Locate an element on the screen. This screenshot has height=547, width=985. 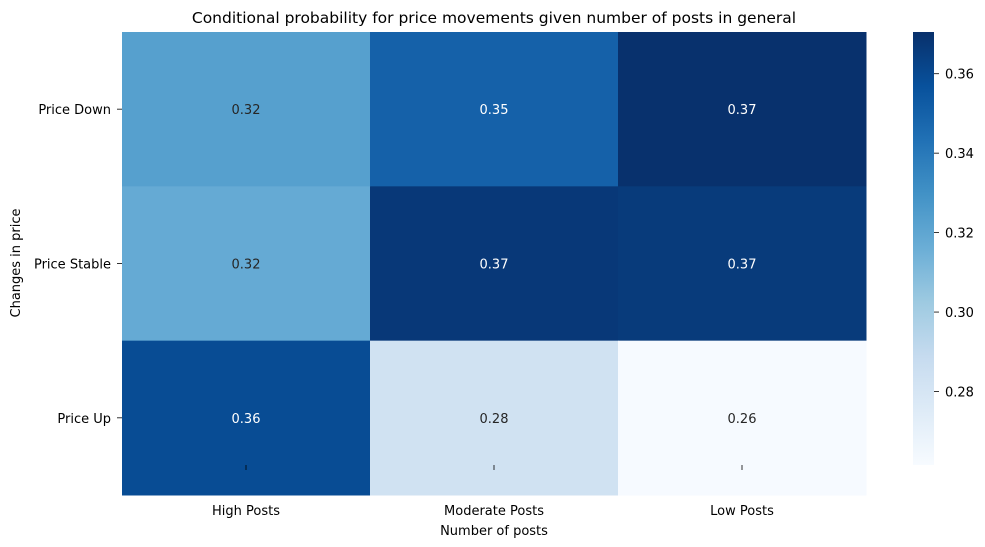
colorbar is located at coordinates (923, 248).